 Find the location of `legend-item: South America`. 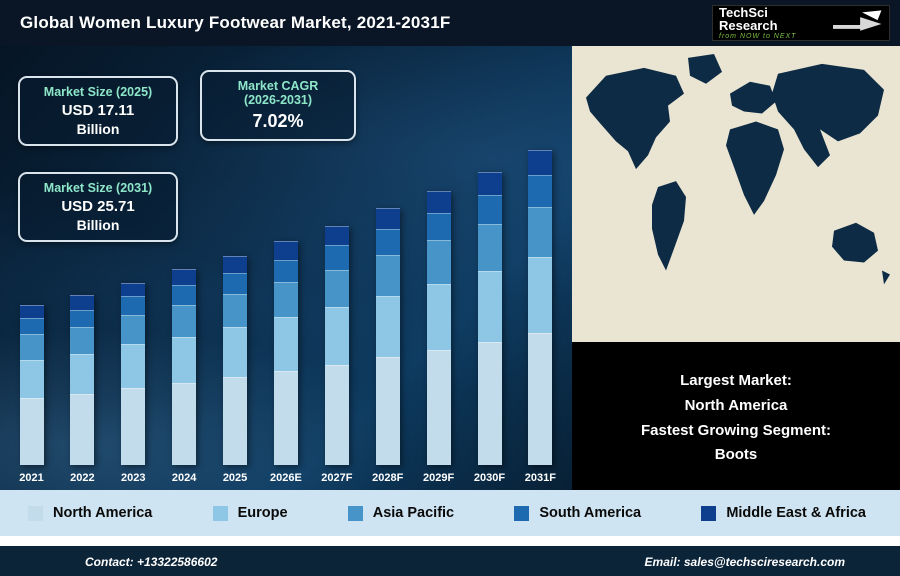

legend-item: South America is located at coordinates (577, 513).